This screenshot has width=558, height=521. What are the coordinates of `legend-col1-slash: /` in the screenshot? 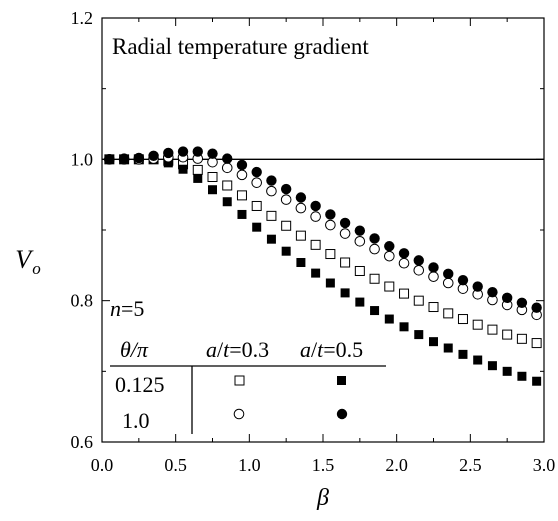 It's located at (220, 349).